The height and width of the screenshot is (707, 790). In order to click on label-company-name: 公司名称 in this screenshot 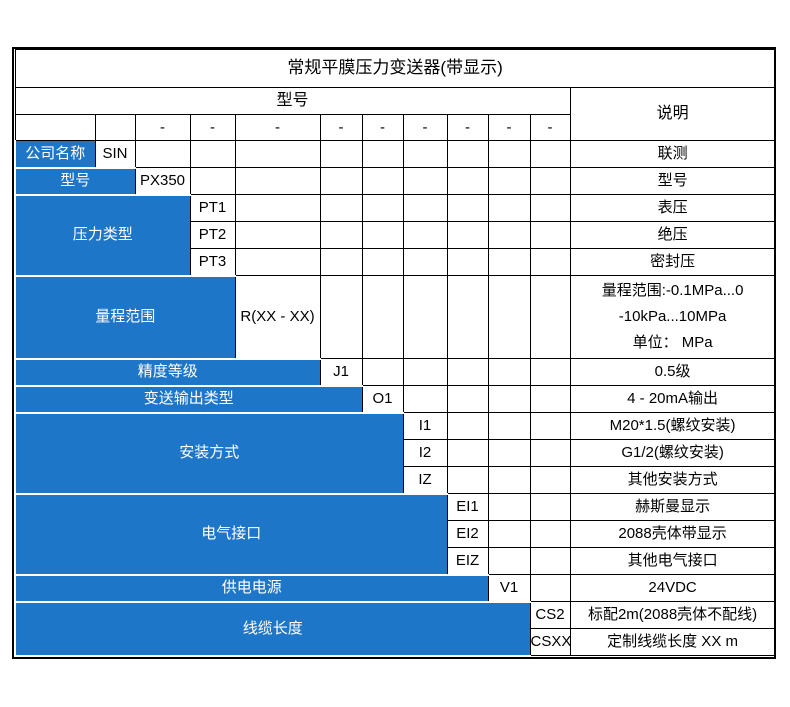, I will do `click(55, 154)`.